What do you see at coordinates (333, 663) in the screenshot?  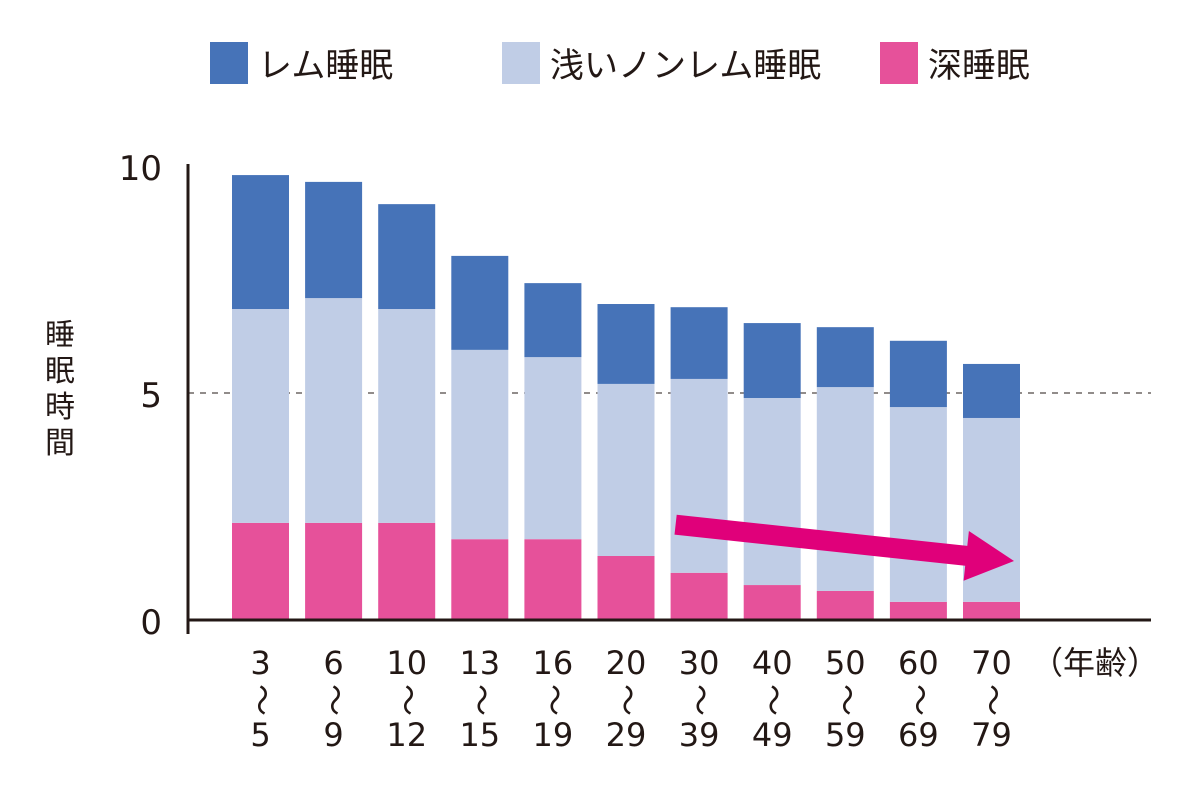 I see `x-tick-from: 6` at bounding box center [333, 663].